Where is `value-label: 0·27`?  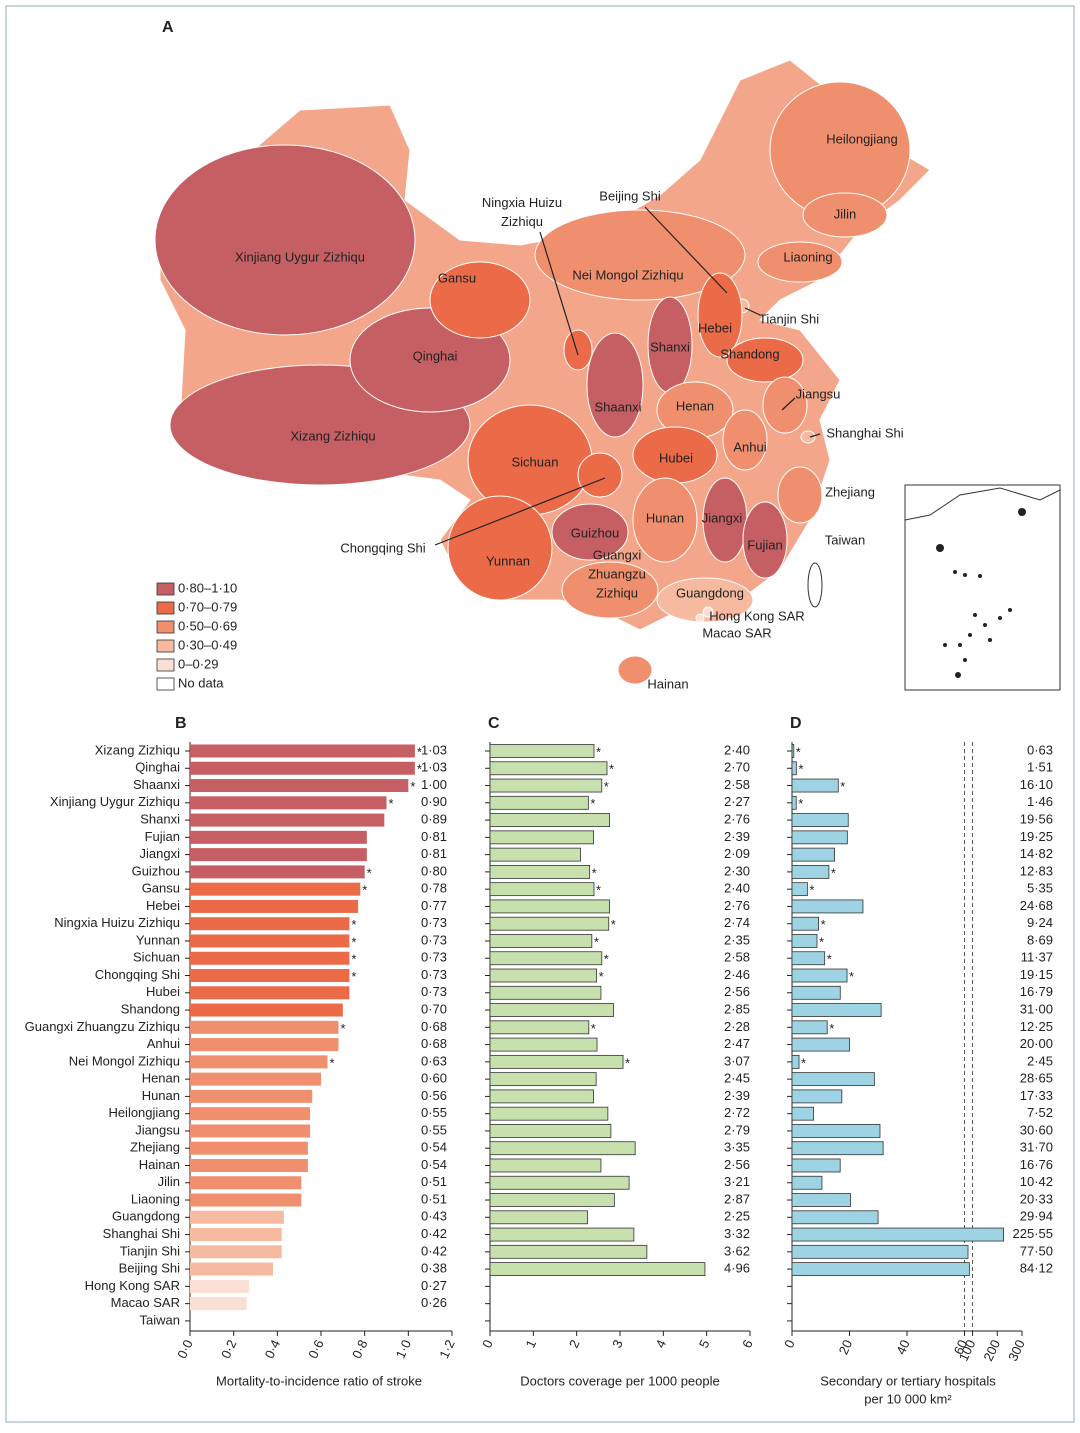 value-label: 0·27 is located at coordinates (434, 1285).